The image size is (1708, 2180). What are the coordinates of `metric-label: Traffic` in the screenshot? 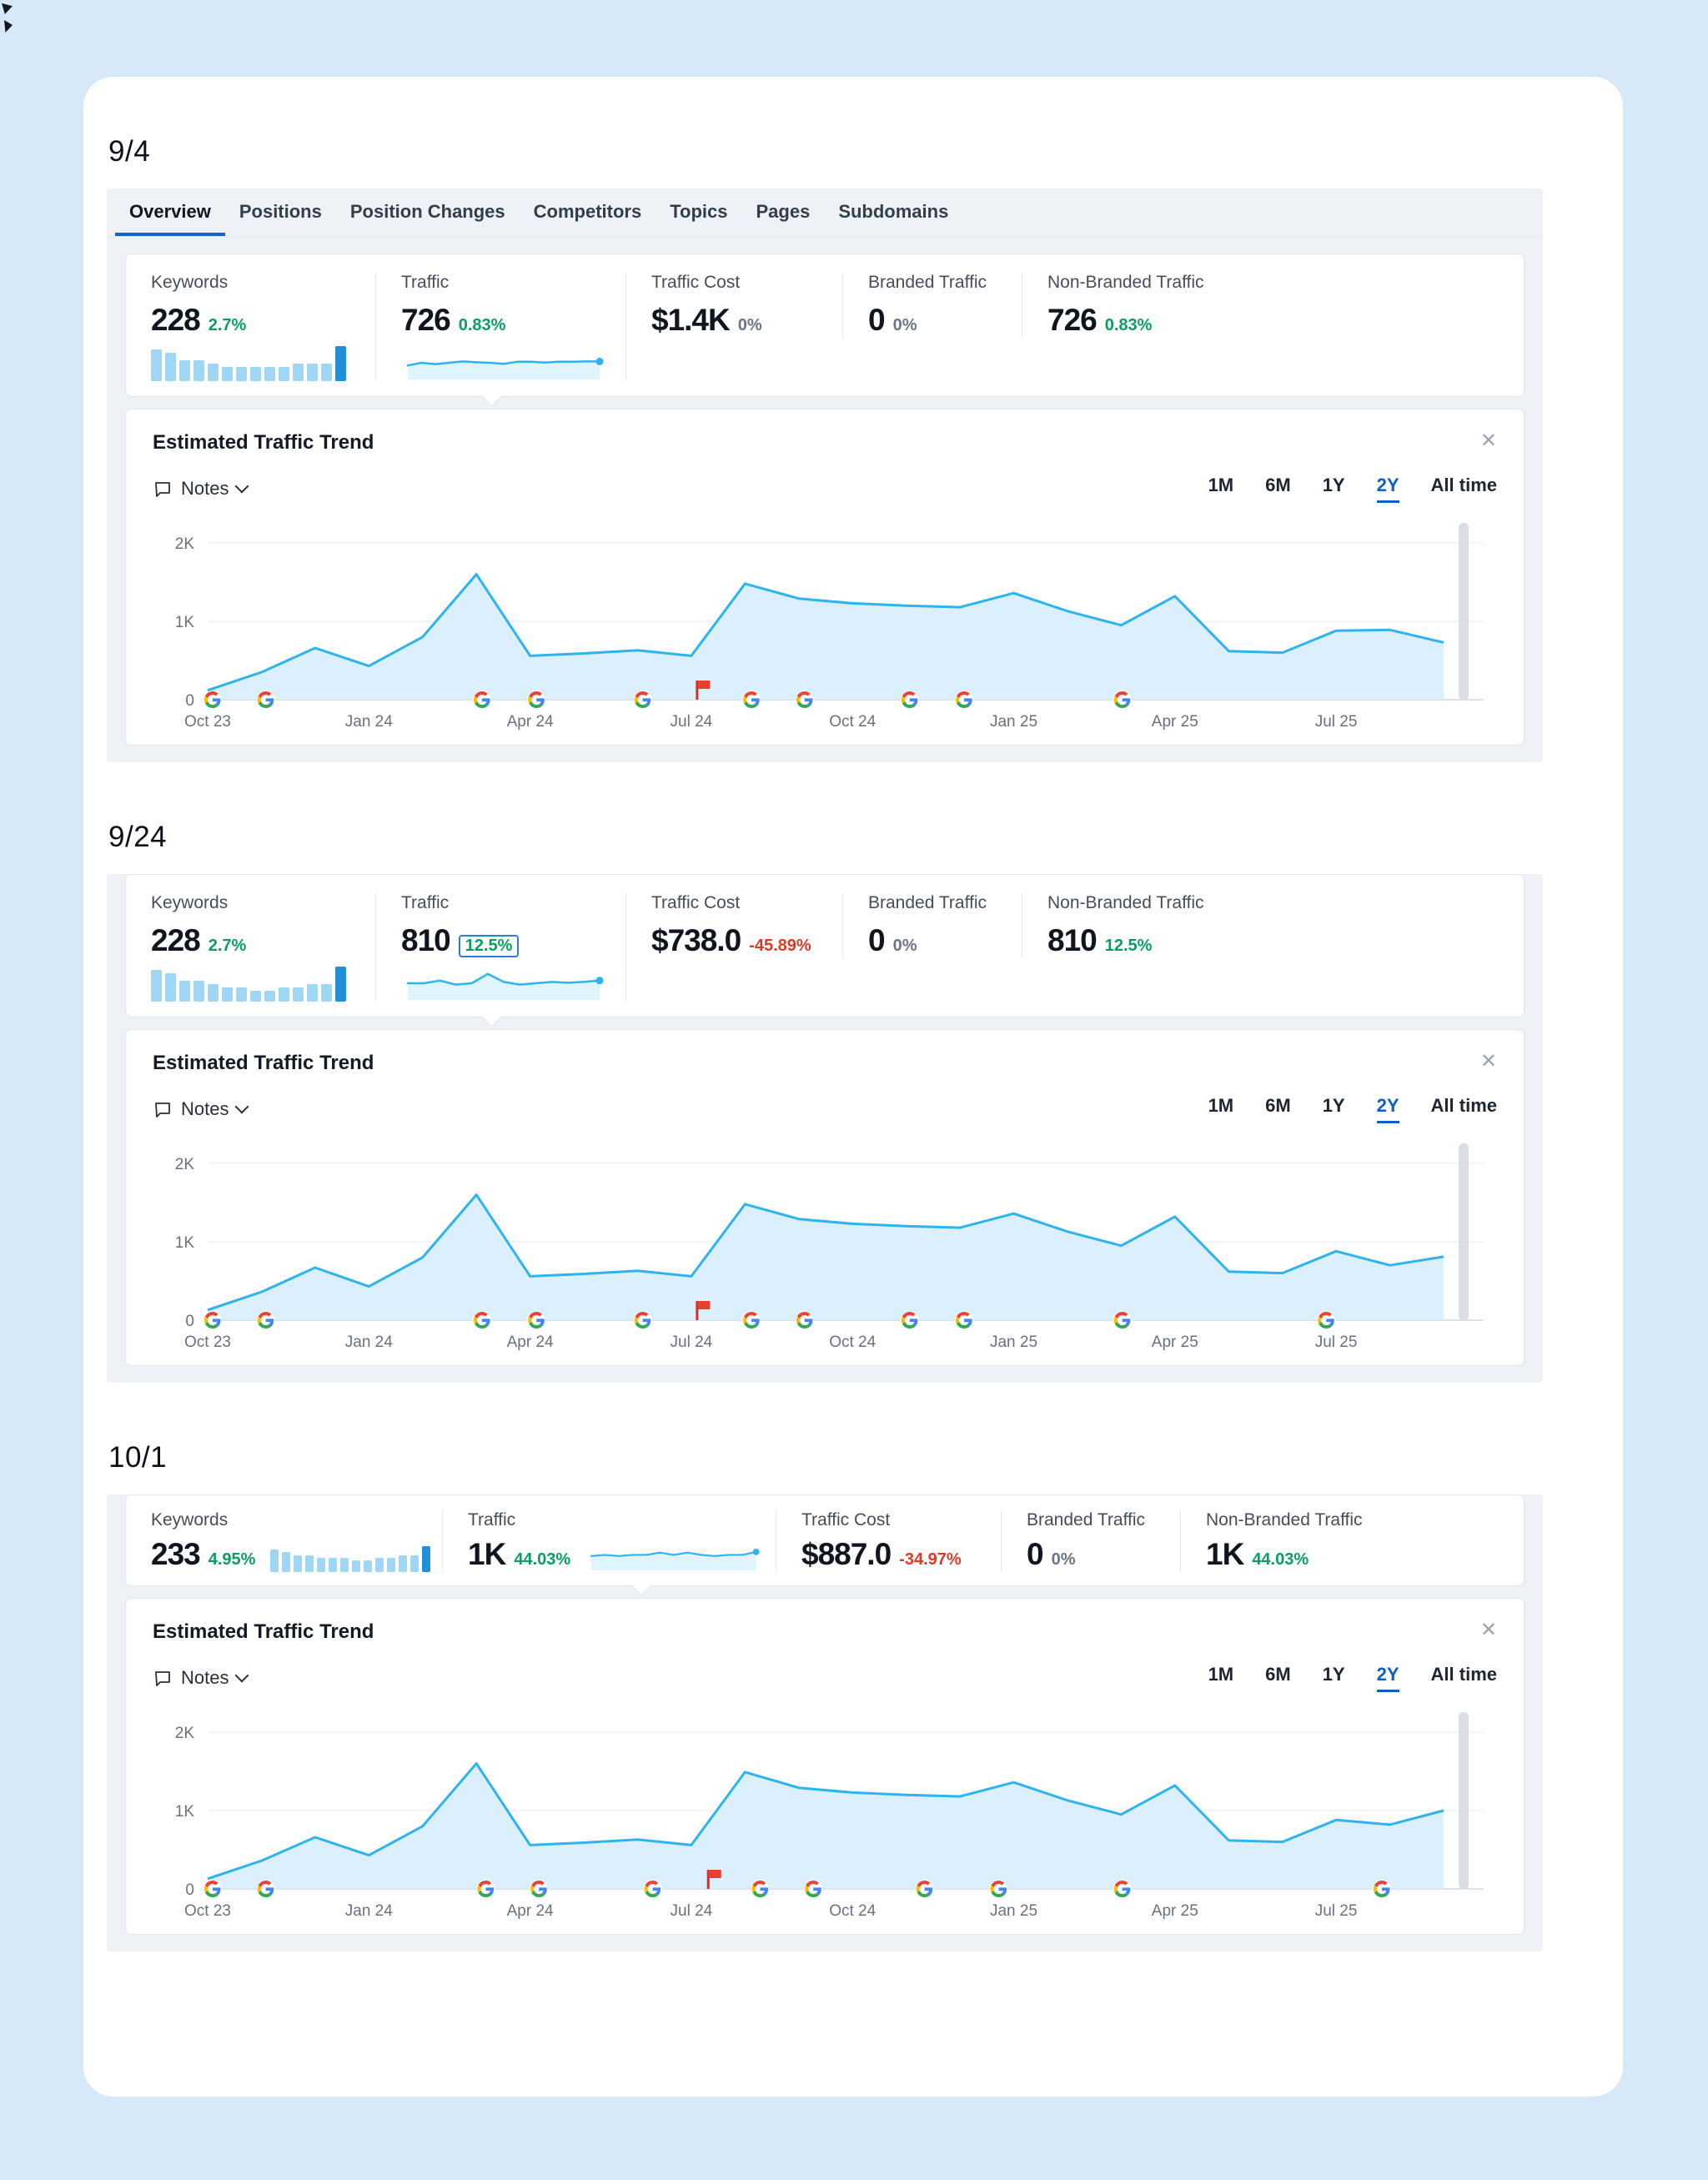 It's located at (425, 902).